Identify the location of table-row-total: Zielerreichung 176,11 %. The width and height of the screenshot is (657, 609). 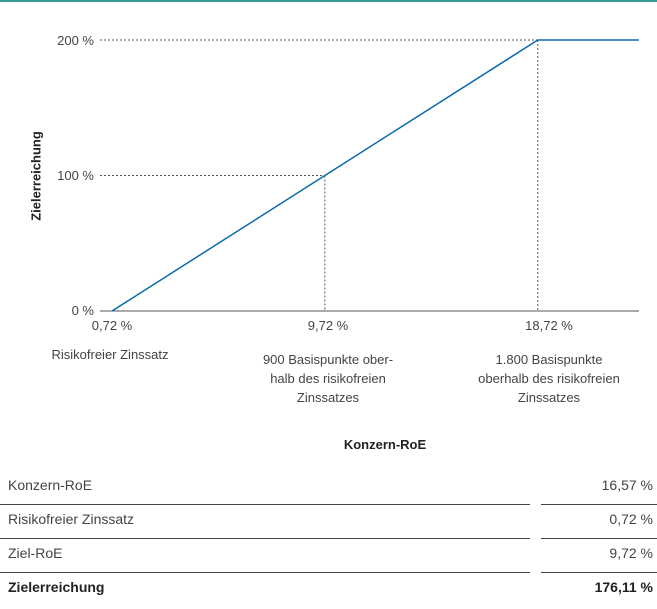
(328, 590).